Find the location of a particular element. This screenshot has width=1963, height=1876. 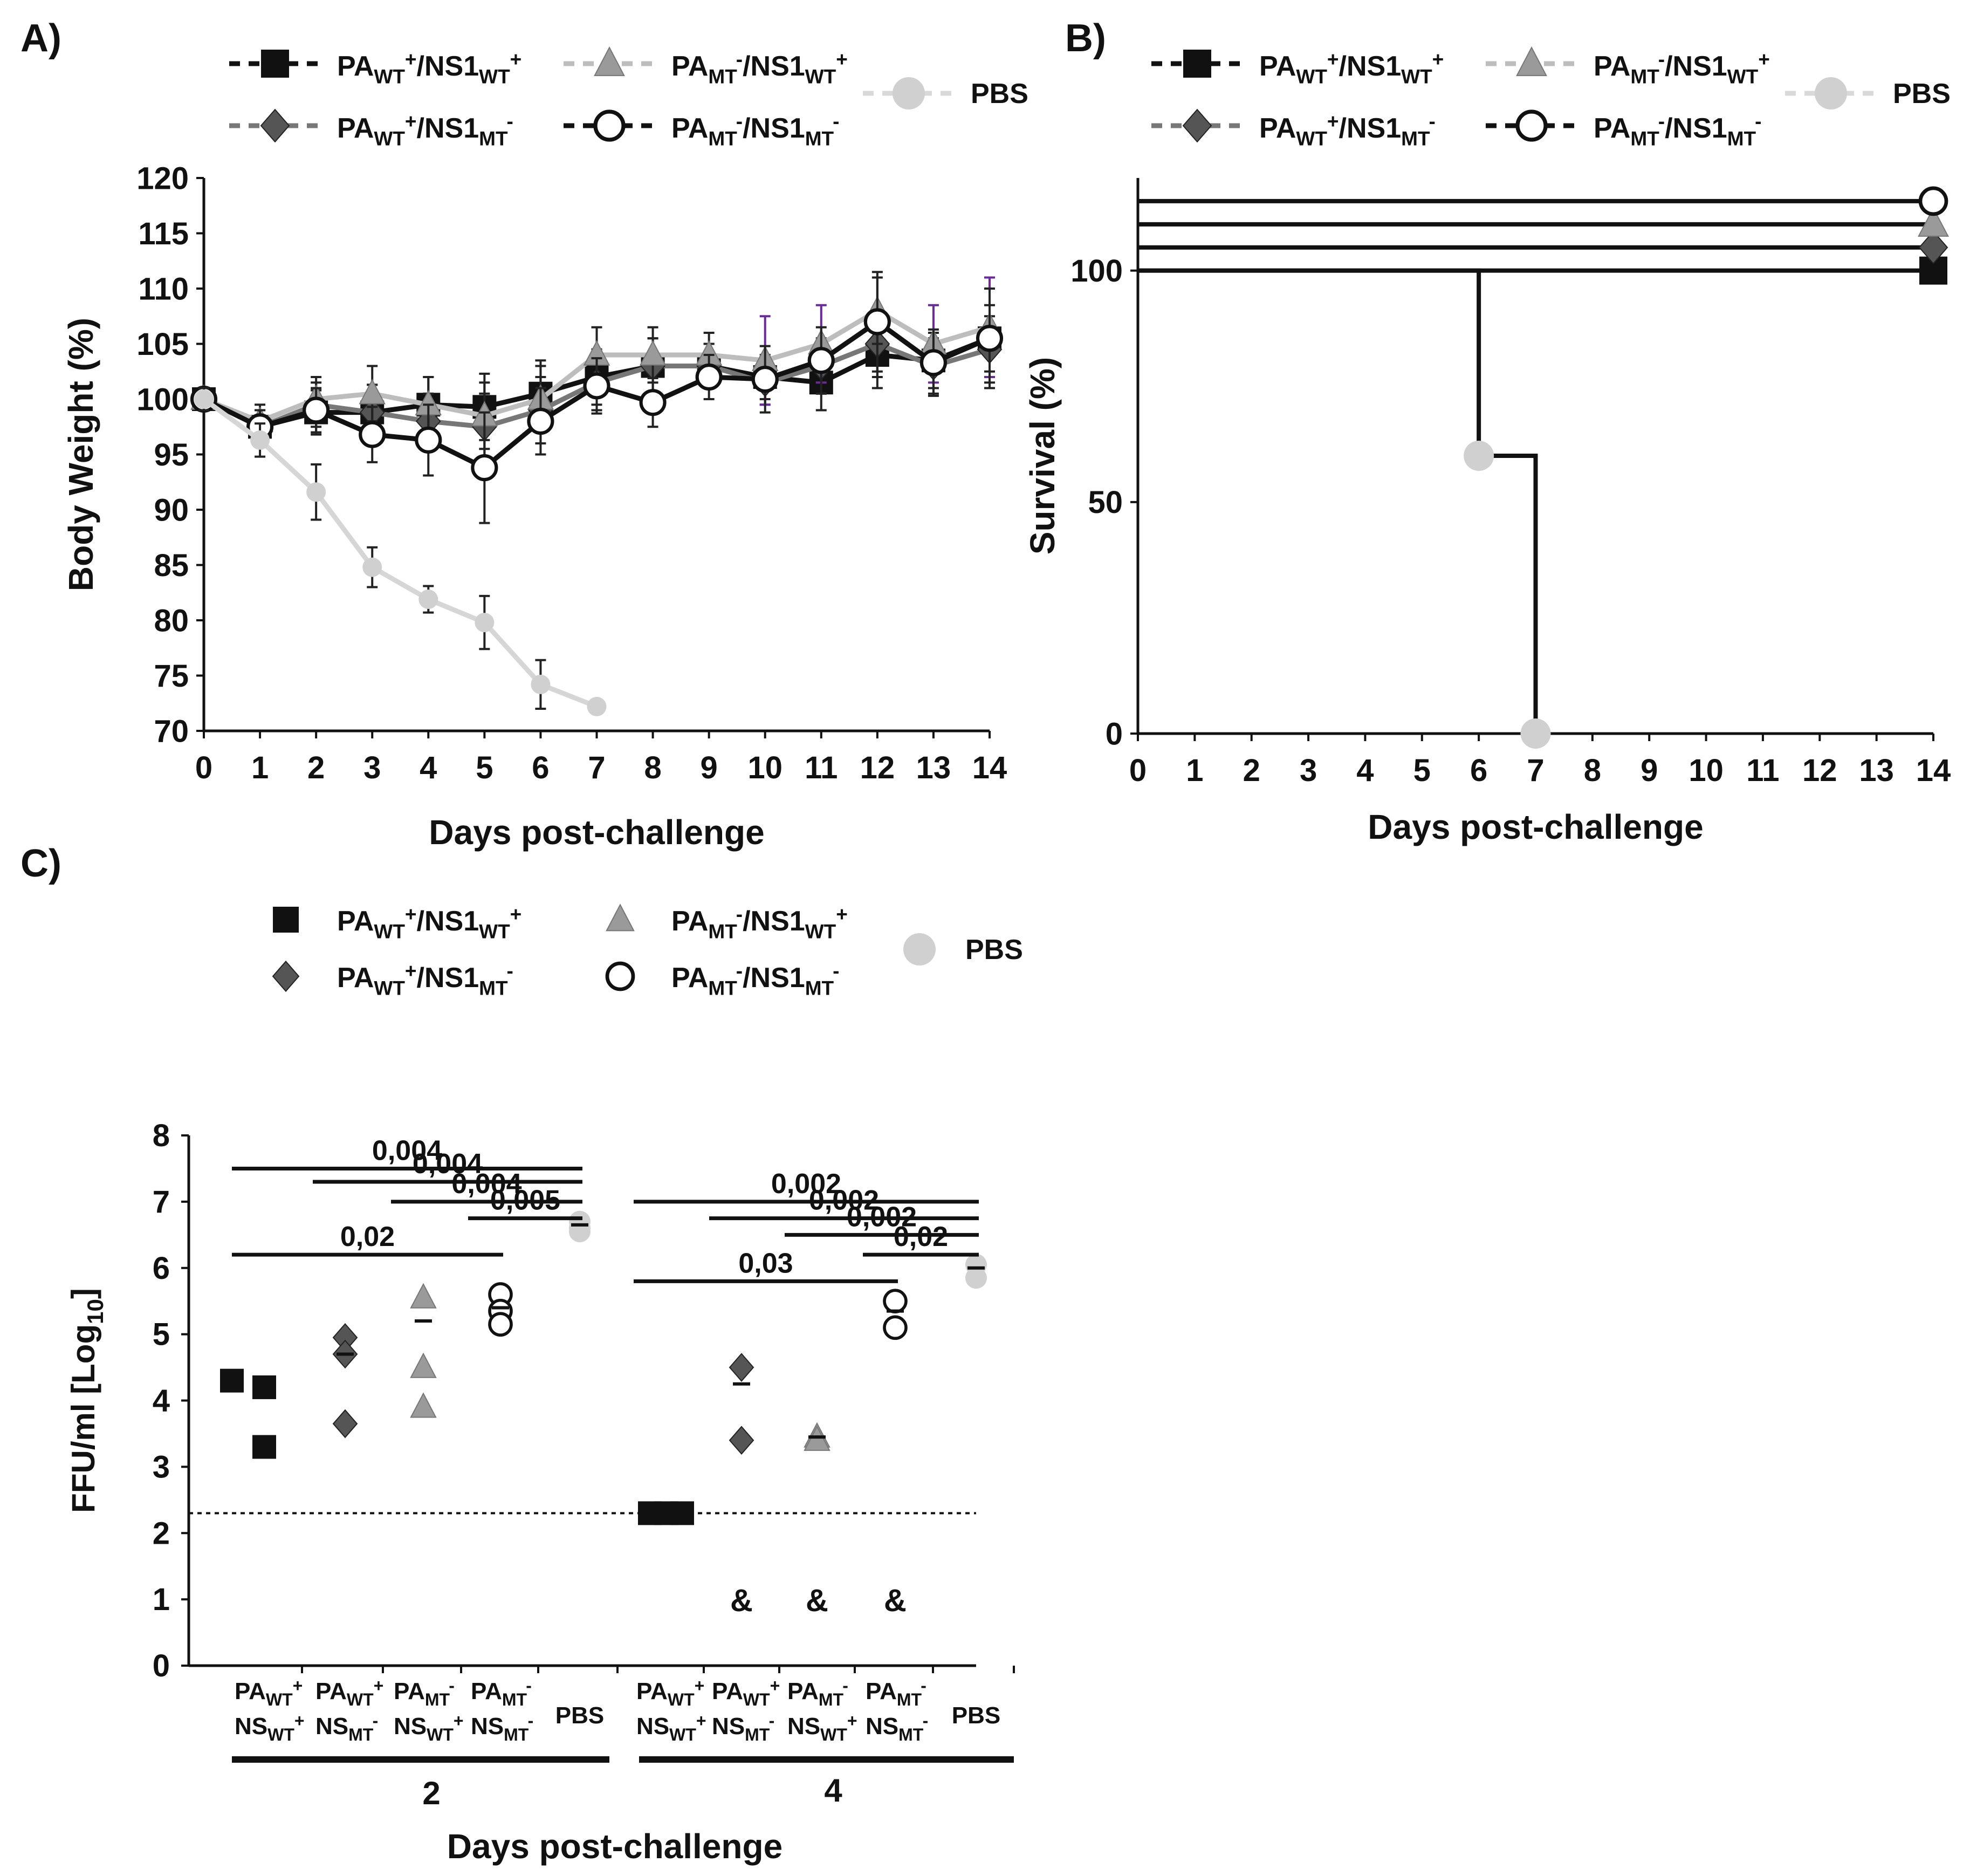

panel-a-y-tick-label: 100 is located at coordinates (162, 399).